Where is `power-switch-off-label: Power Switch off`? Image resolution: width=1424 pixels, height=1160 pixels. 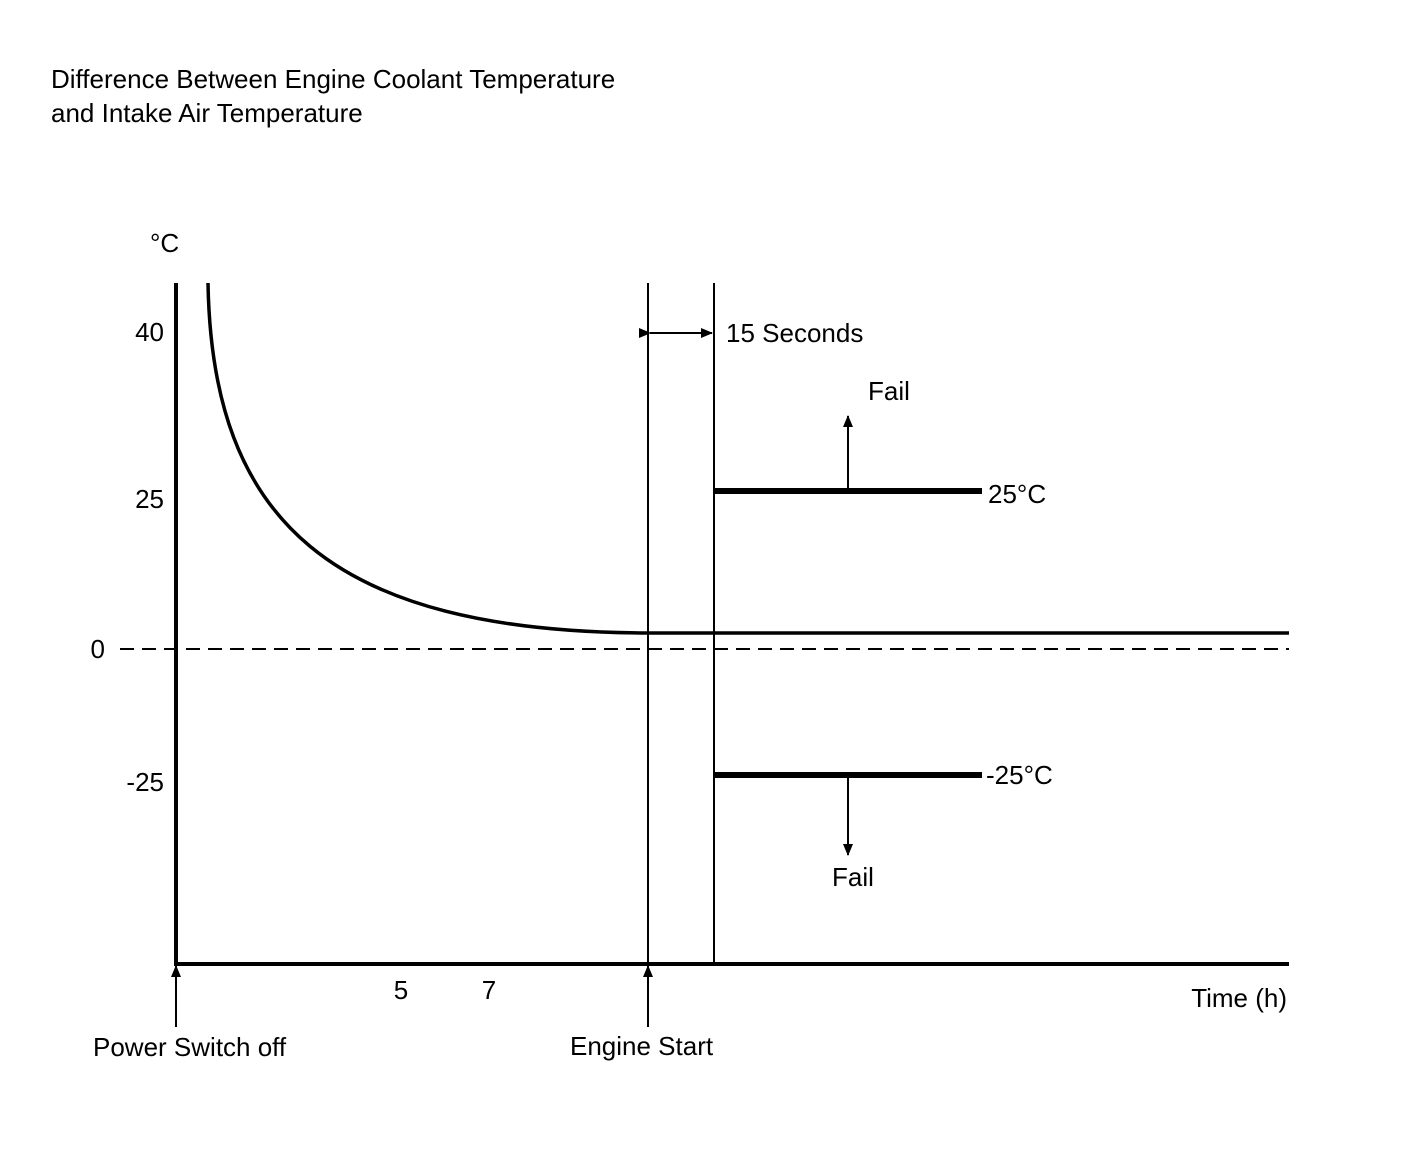
power-switch-off-label: Power Switch off is located at coordinates (190, 1047).